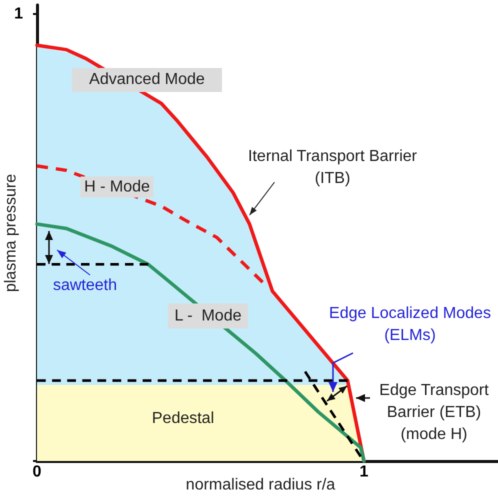  I want to click on series-label: Pedestal, so click(183, 419).